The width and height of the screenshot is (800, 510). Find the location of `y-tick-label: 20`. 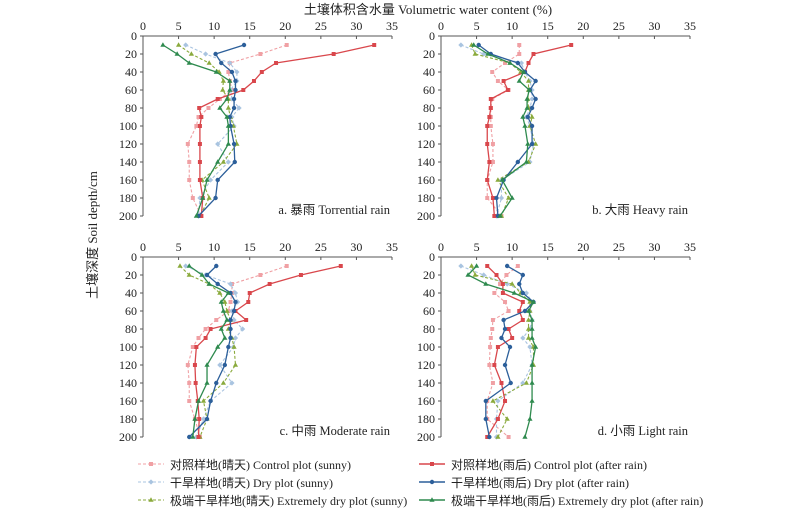

y-tick-label: 20 is located at coordinates (131, 275).